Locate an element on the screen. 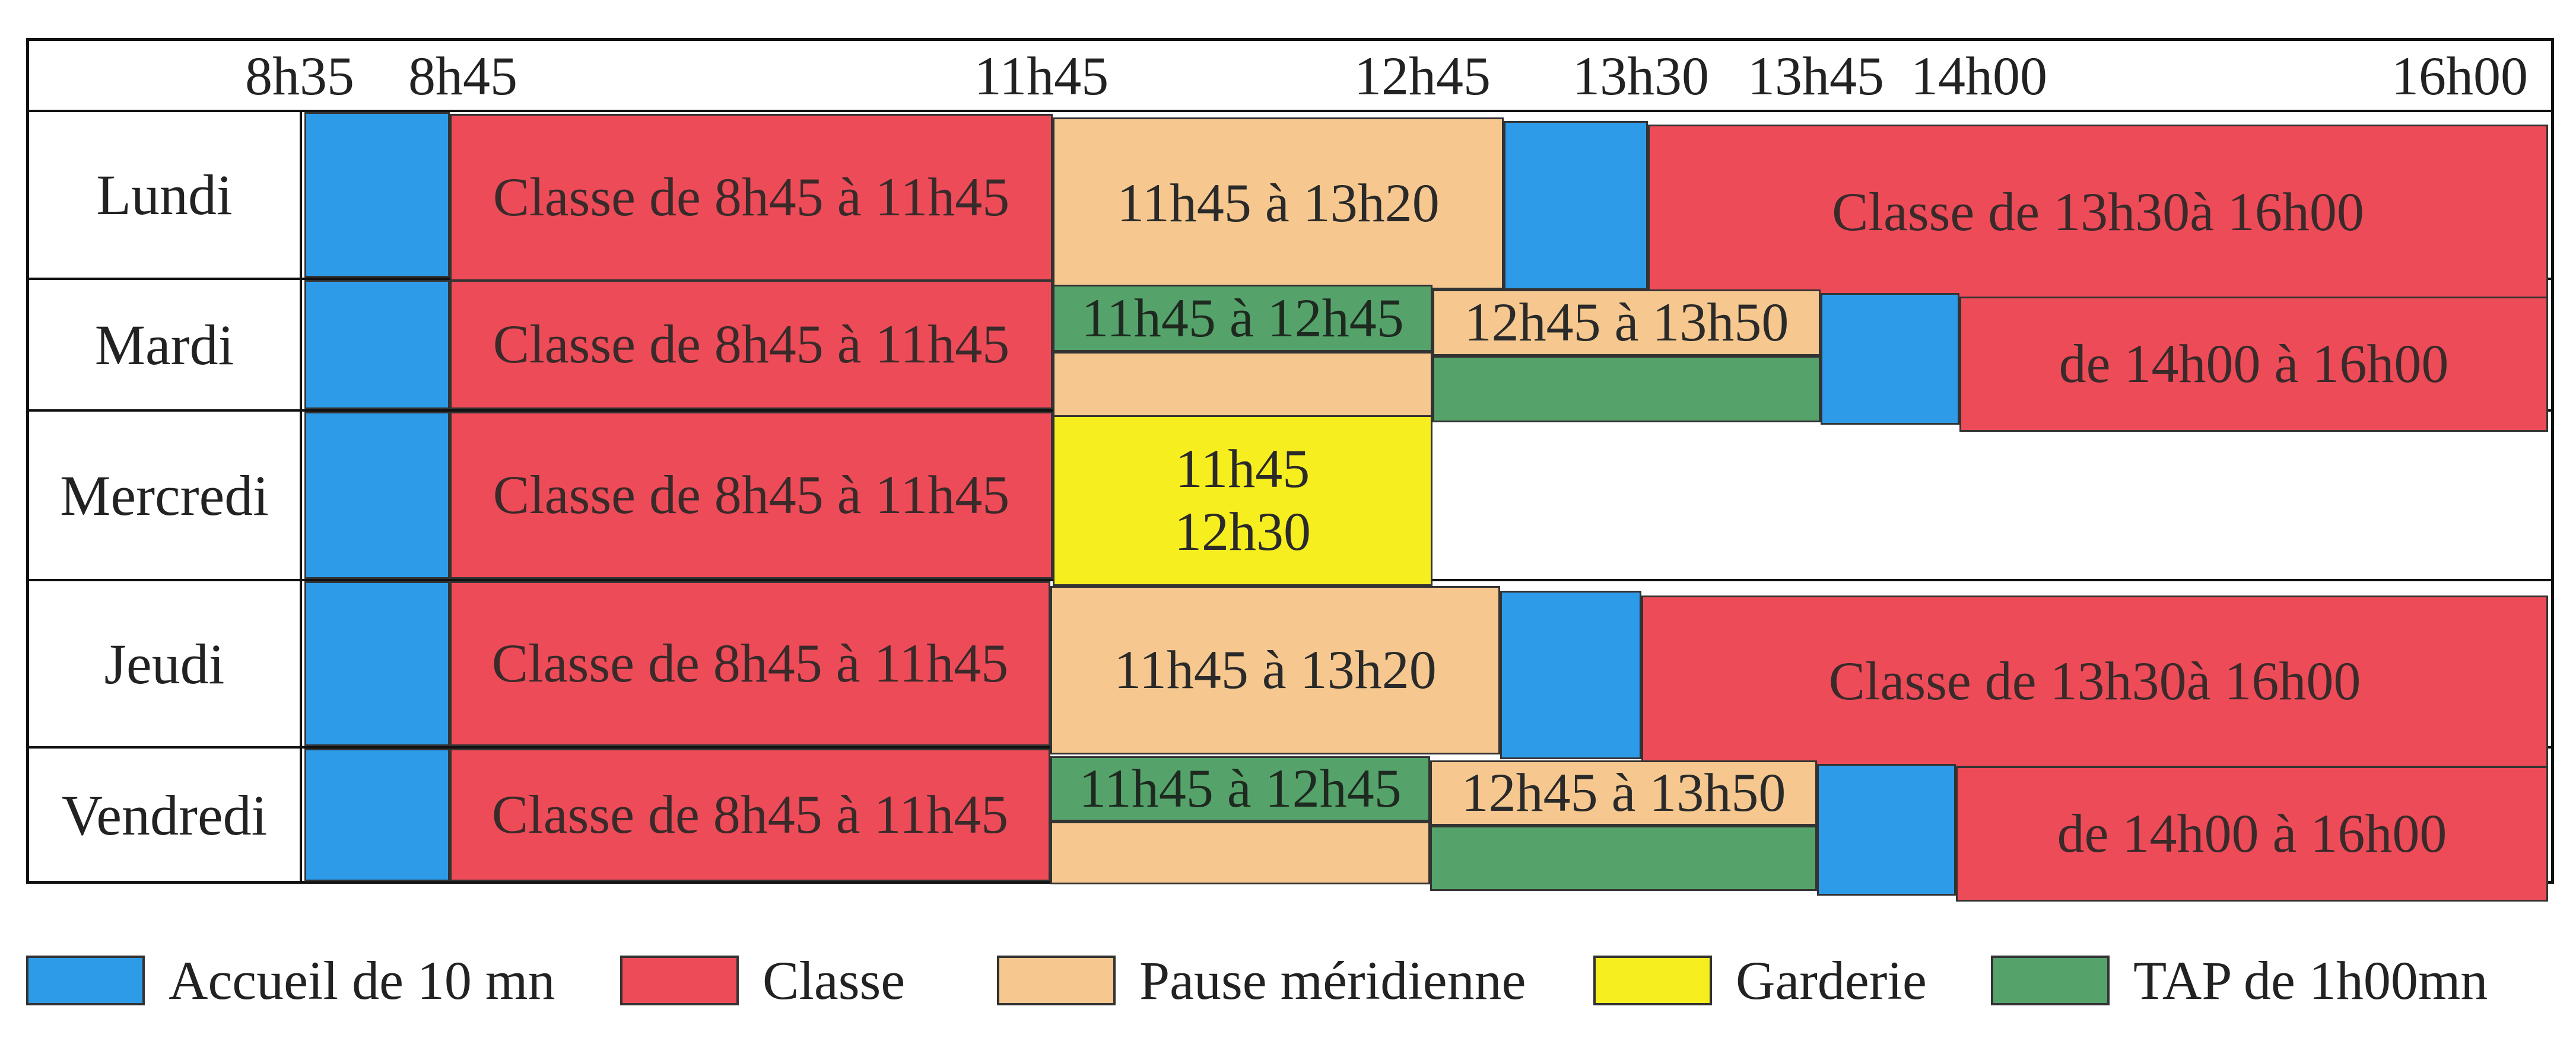 This screenshot has width=2576, height=1054. header-time: 13h45 is located at coordinates (1816, 76).